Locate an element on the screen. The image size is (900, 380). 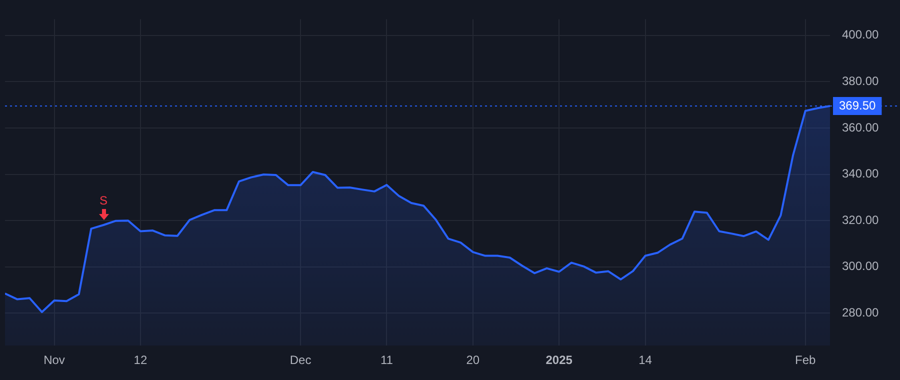
annotation: S is located at coordinates (104, 200).